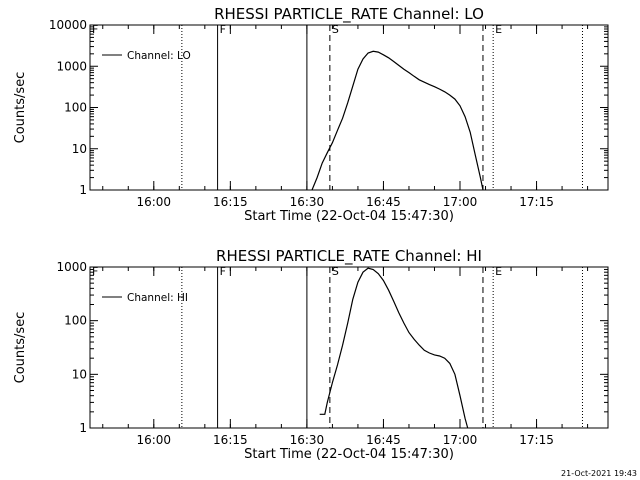 The image size is (640, 480). What do you see at coordinates (349, 256) in the screenshot?
I see `chart-title: RHESSI PARTICLE_RATE Channel: HI` at bounding box center [349, 256].